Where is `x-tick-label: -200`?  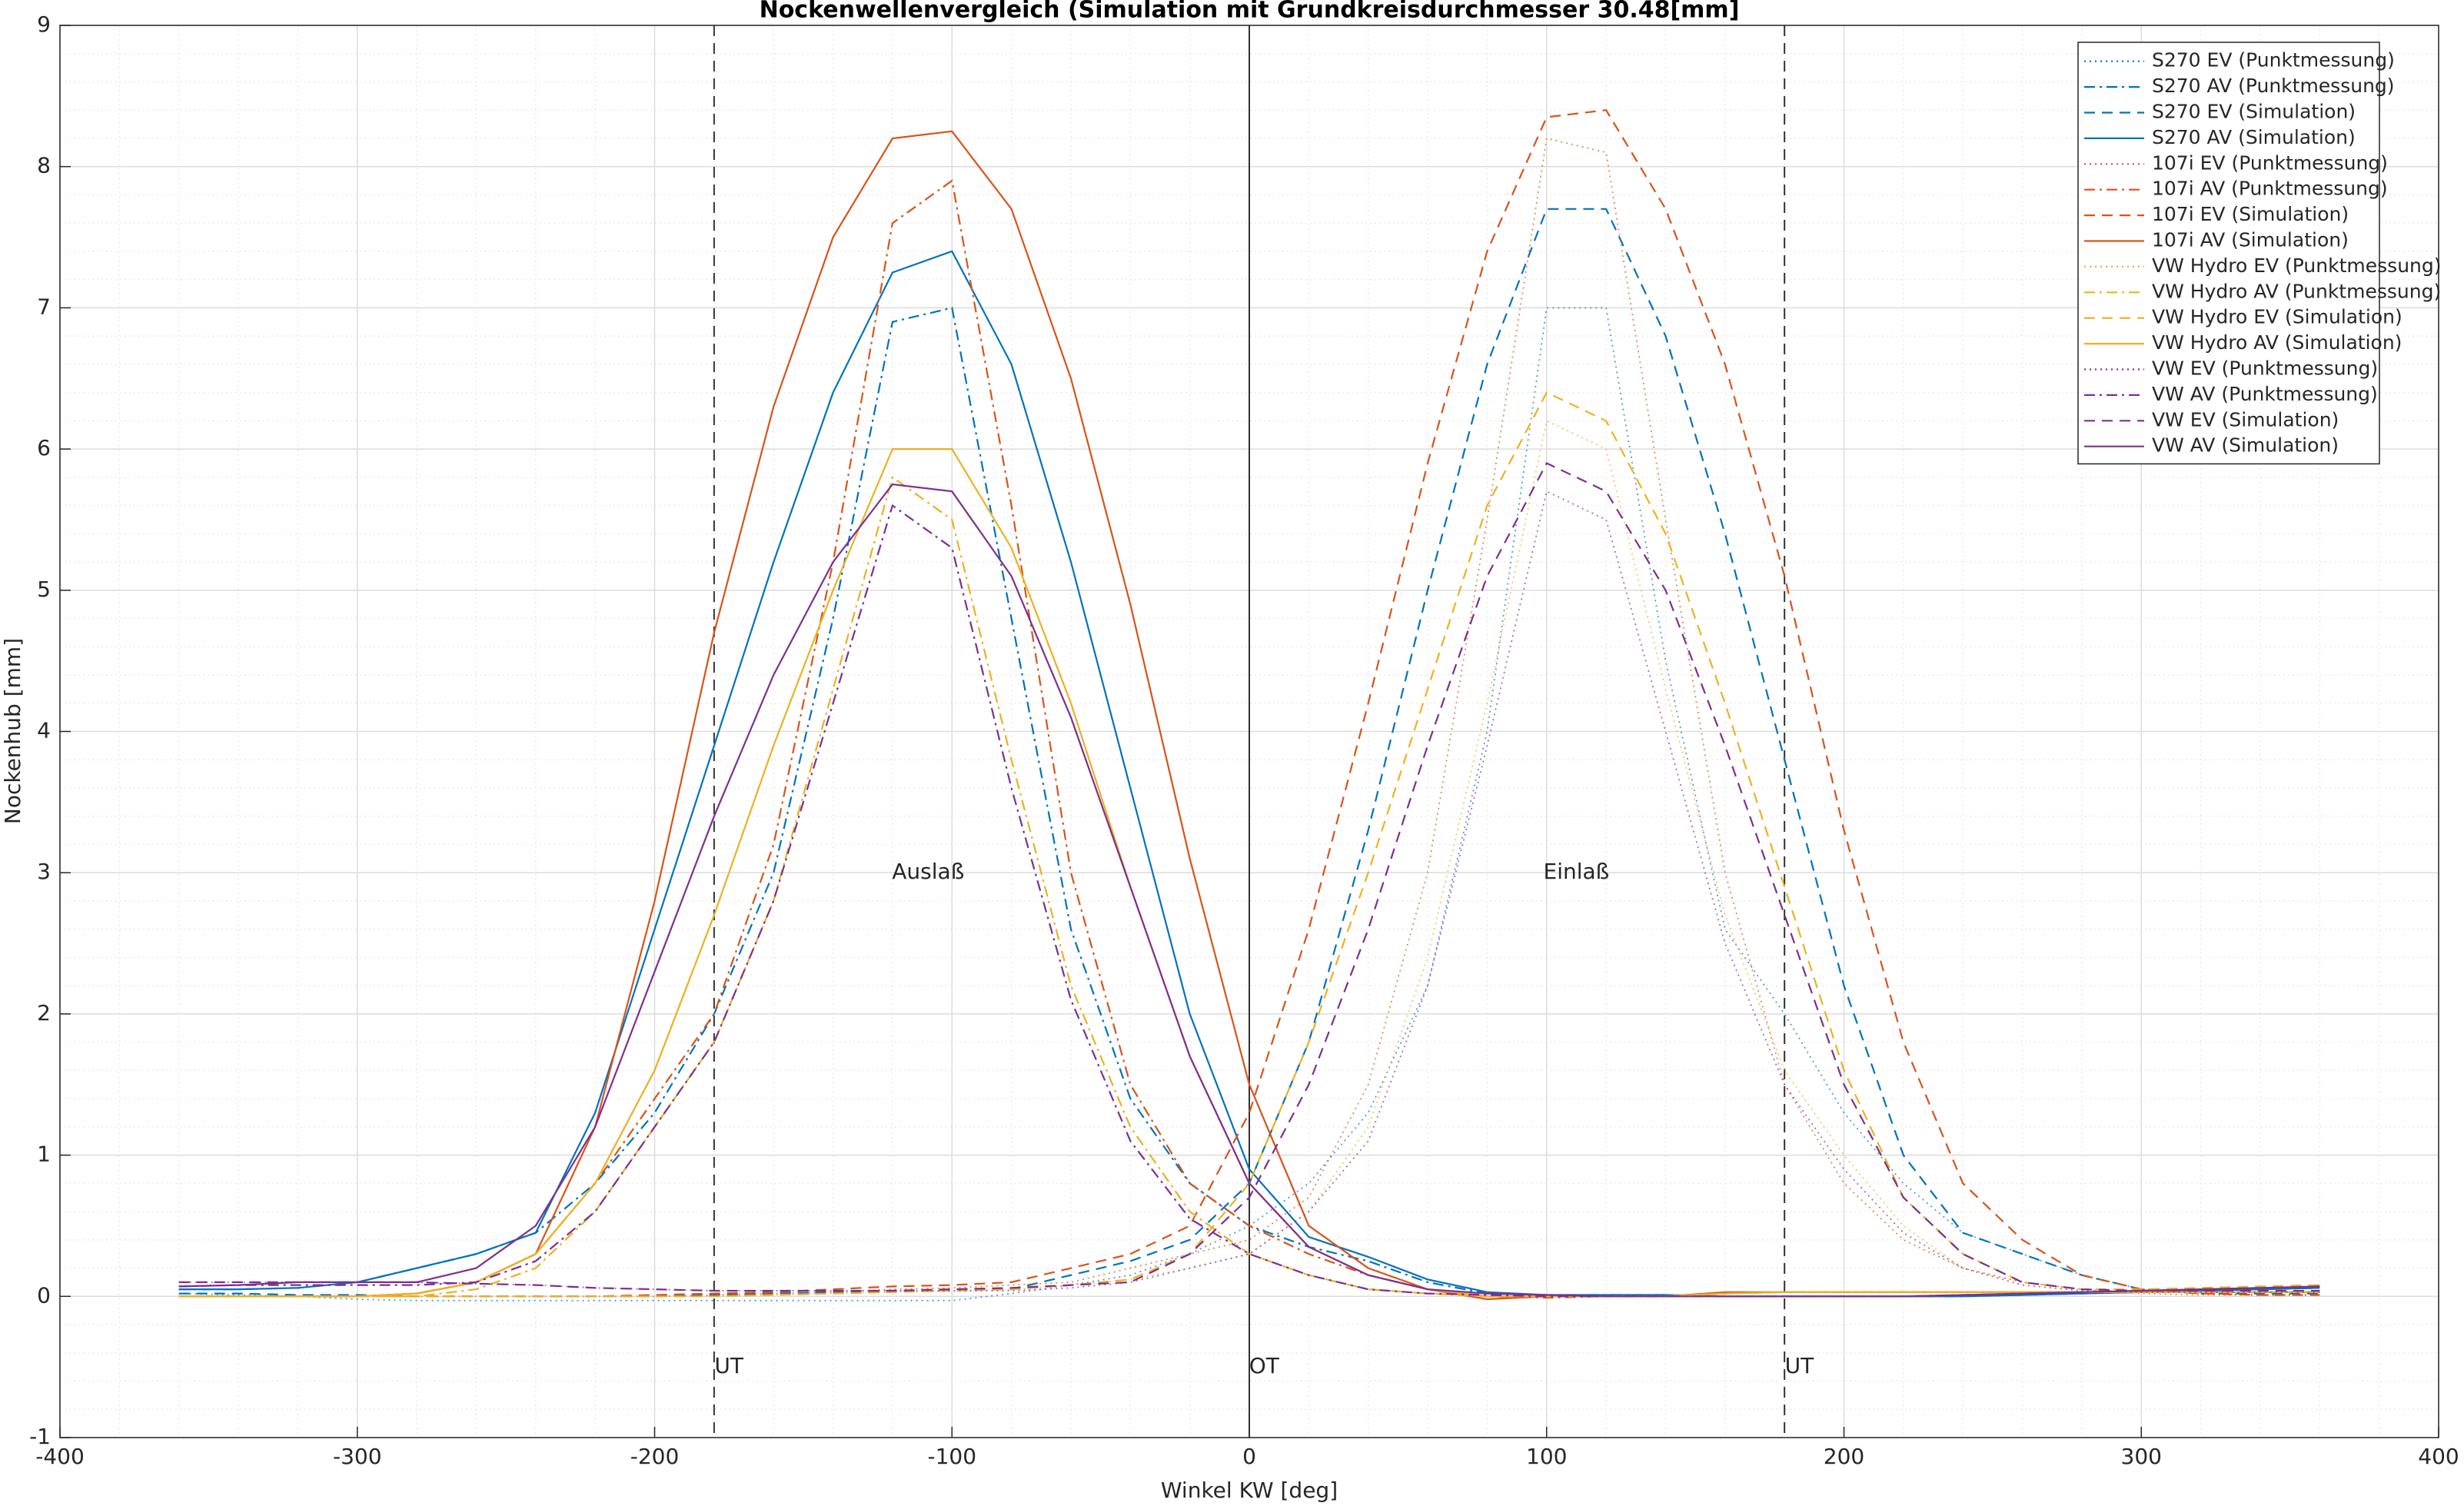
x-tick-label: -200 is located at coordinates (655, 1456).